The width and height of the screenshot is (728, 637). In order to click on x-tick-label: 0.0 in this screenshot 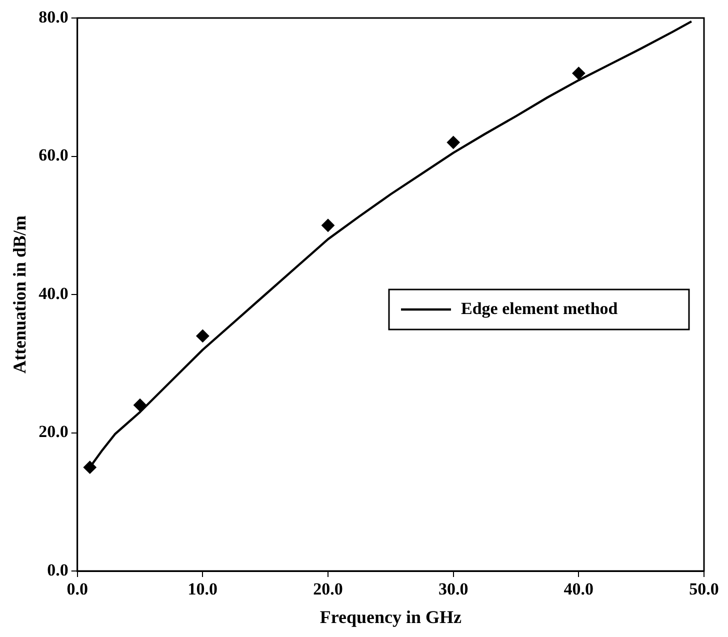, I will do `click(77, 589)`.